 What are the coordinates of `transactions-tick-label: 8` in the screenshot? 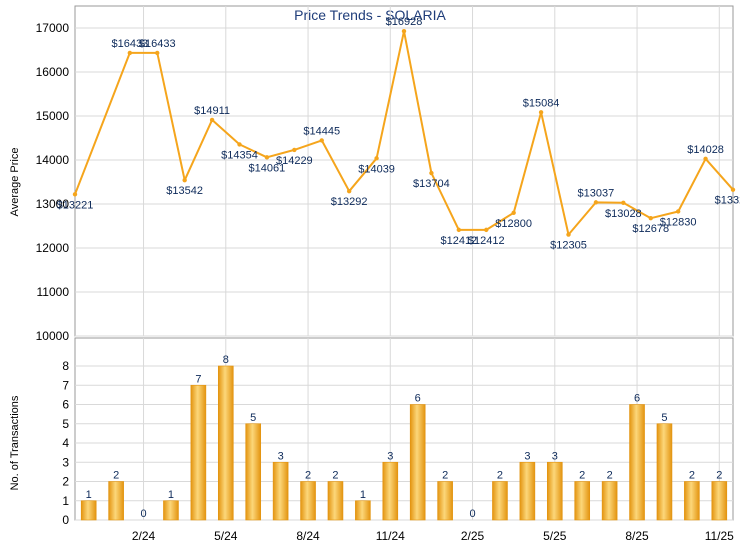 It's located at (65, 366).